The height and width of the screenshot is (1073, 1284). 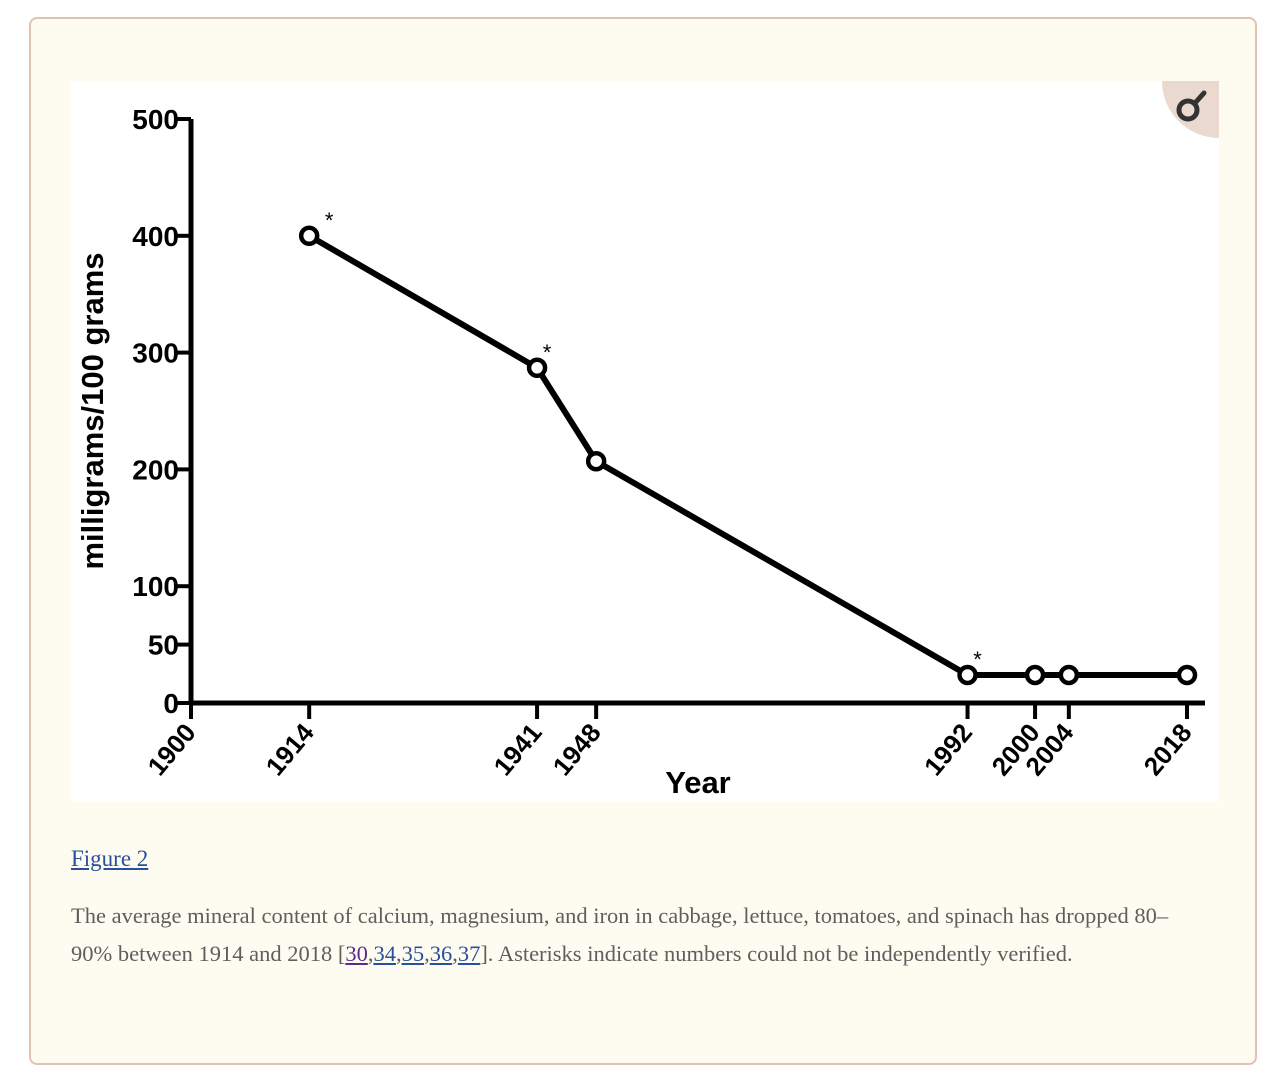 What do you see at coordinates (171, 703) in the screenshot?
I see `y-tick-label: 0` at bounding box center [171, 703].